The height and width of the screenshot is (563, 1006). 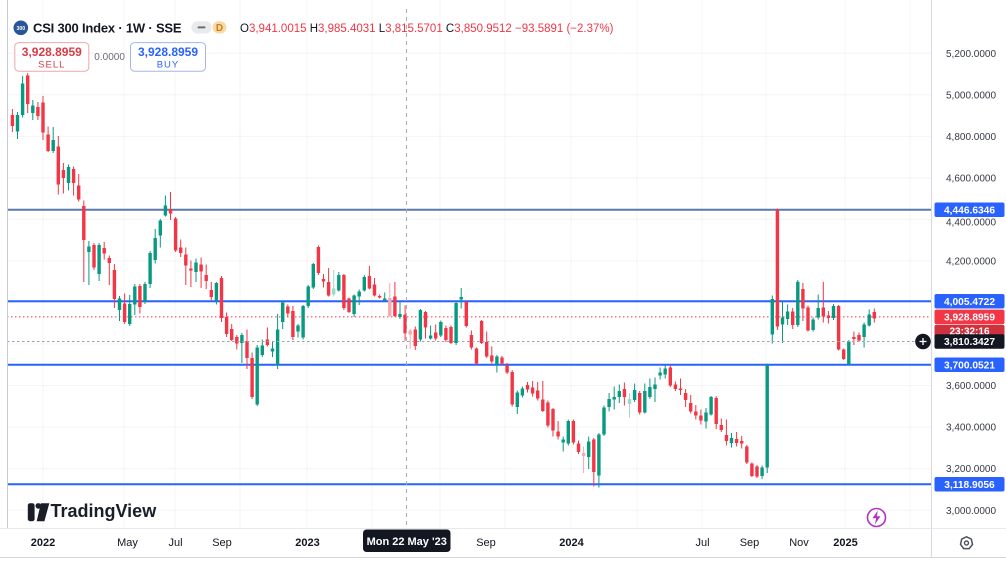 I want to click on svg-text: 5,000.0000, so click(x=971, y=95).